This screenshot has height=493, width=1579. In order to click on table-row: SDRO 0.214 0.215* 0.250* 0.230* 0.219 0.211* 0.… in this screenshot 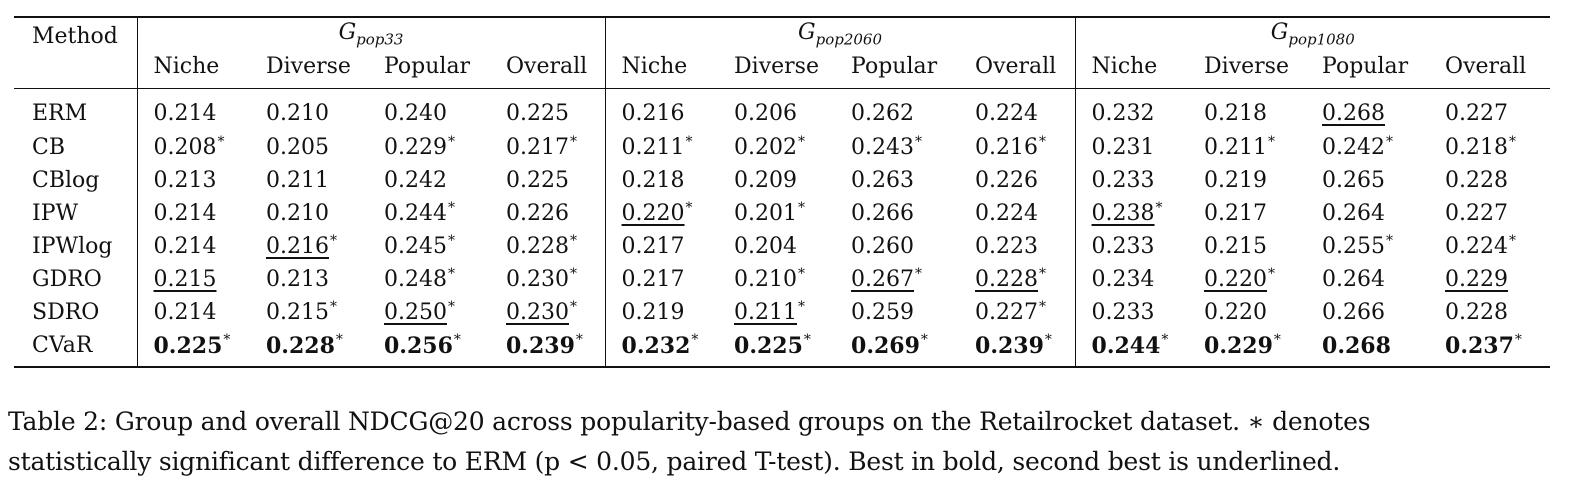, I will do `click(782, 312)`.